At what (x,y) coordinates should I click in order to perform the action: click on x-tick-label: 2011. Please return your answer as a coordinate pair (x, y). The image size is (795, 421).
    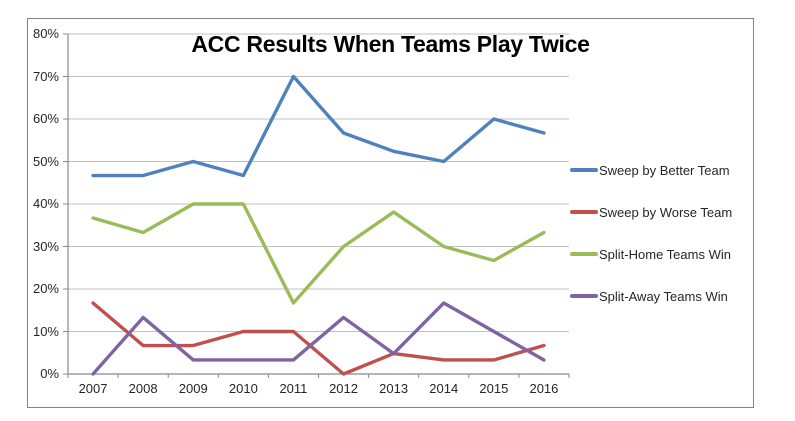
    Looking at the image, I should click on (293, 388).